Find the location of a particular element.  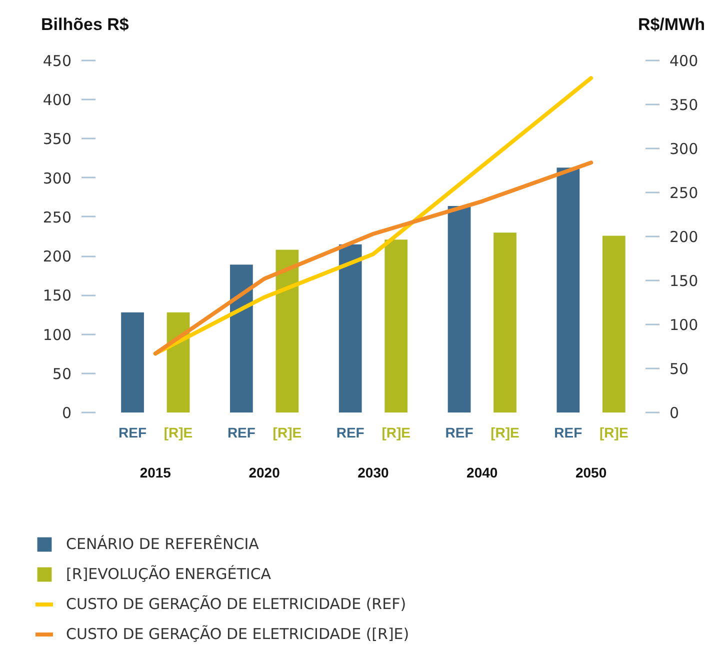

y-tick-label: 150 is located at coordinates (57, 295).